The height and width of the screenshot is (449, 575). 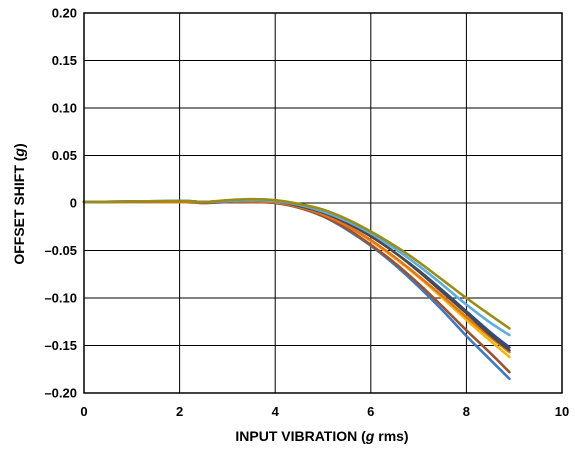 I want to click on y-tick-label: 0.20, so click(x=64, y=13).